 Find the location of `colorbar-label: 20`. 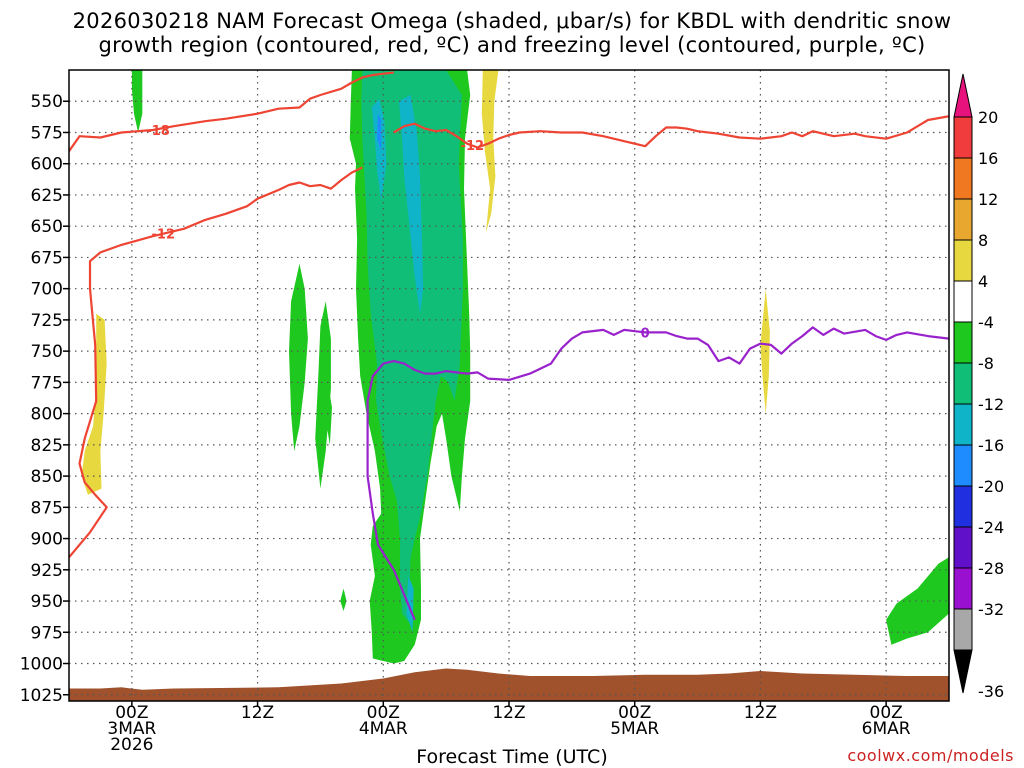

colorbar-label: 20 is located at coordinates (988, 117).